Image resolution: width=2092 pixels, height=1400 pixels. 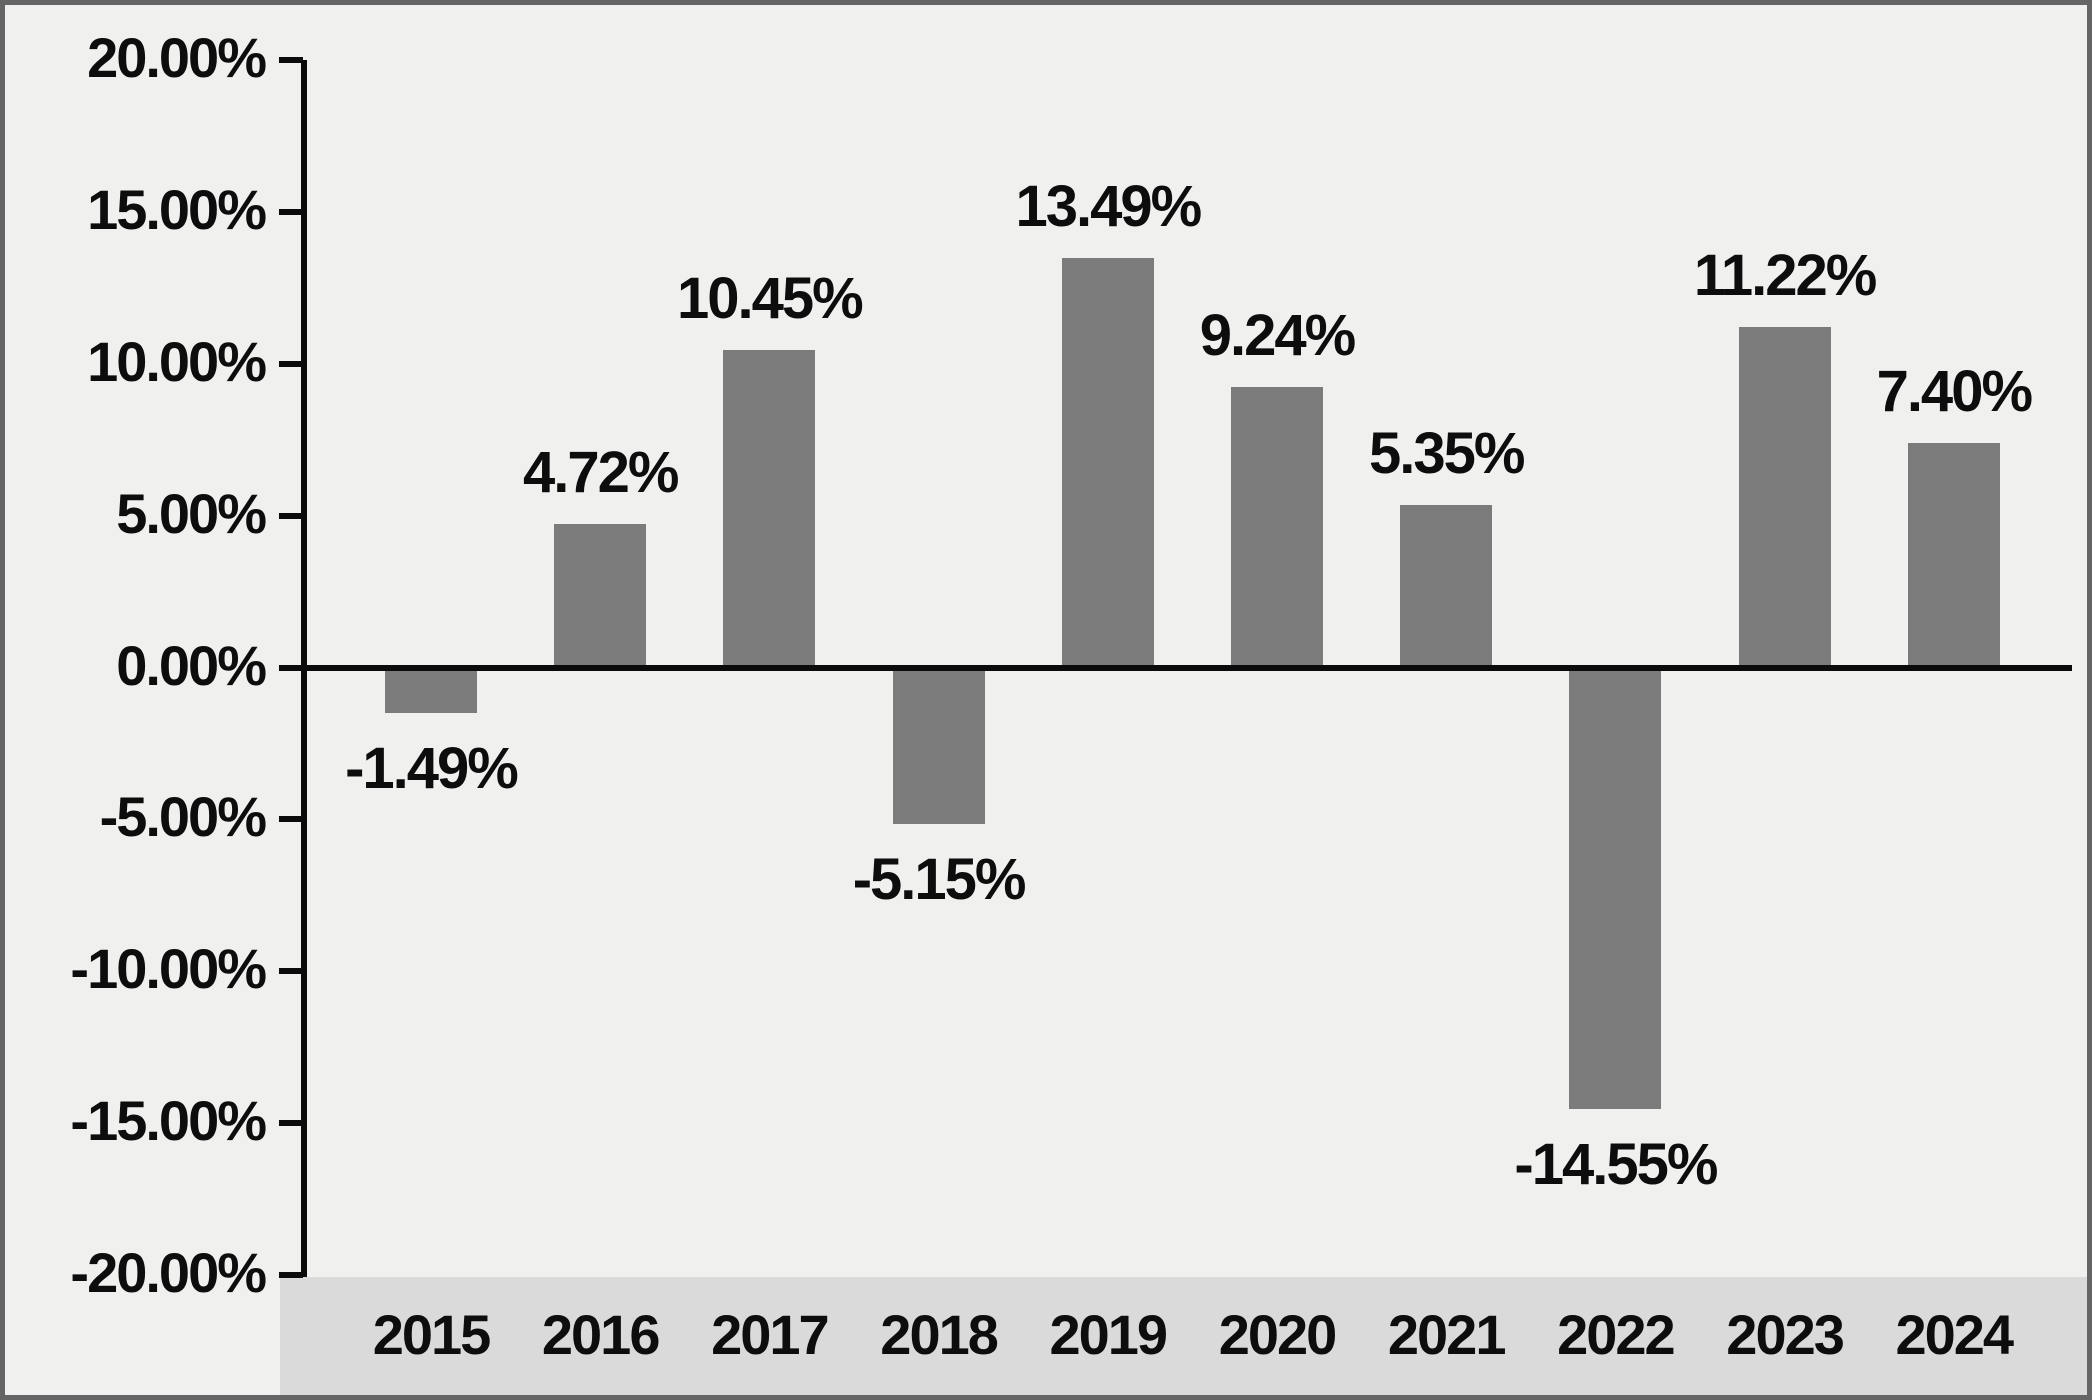 I want to click on y-tick-label: -5.00%, so click(x=183, y=817).